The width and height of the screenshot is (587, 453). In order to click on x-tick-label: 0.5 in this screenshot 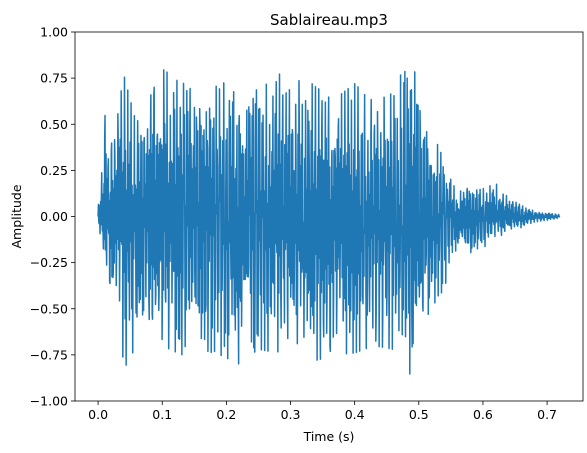, I will do `click(419, 414)`.